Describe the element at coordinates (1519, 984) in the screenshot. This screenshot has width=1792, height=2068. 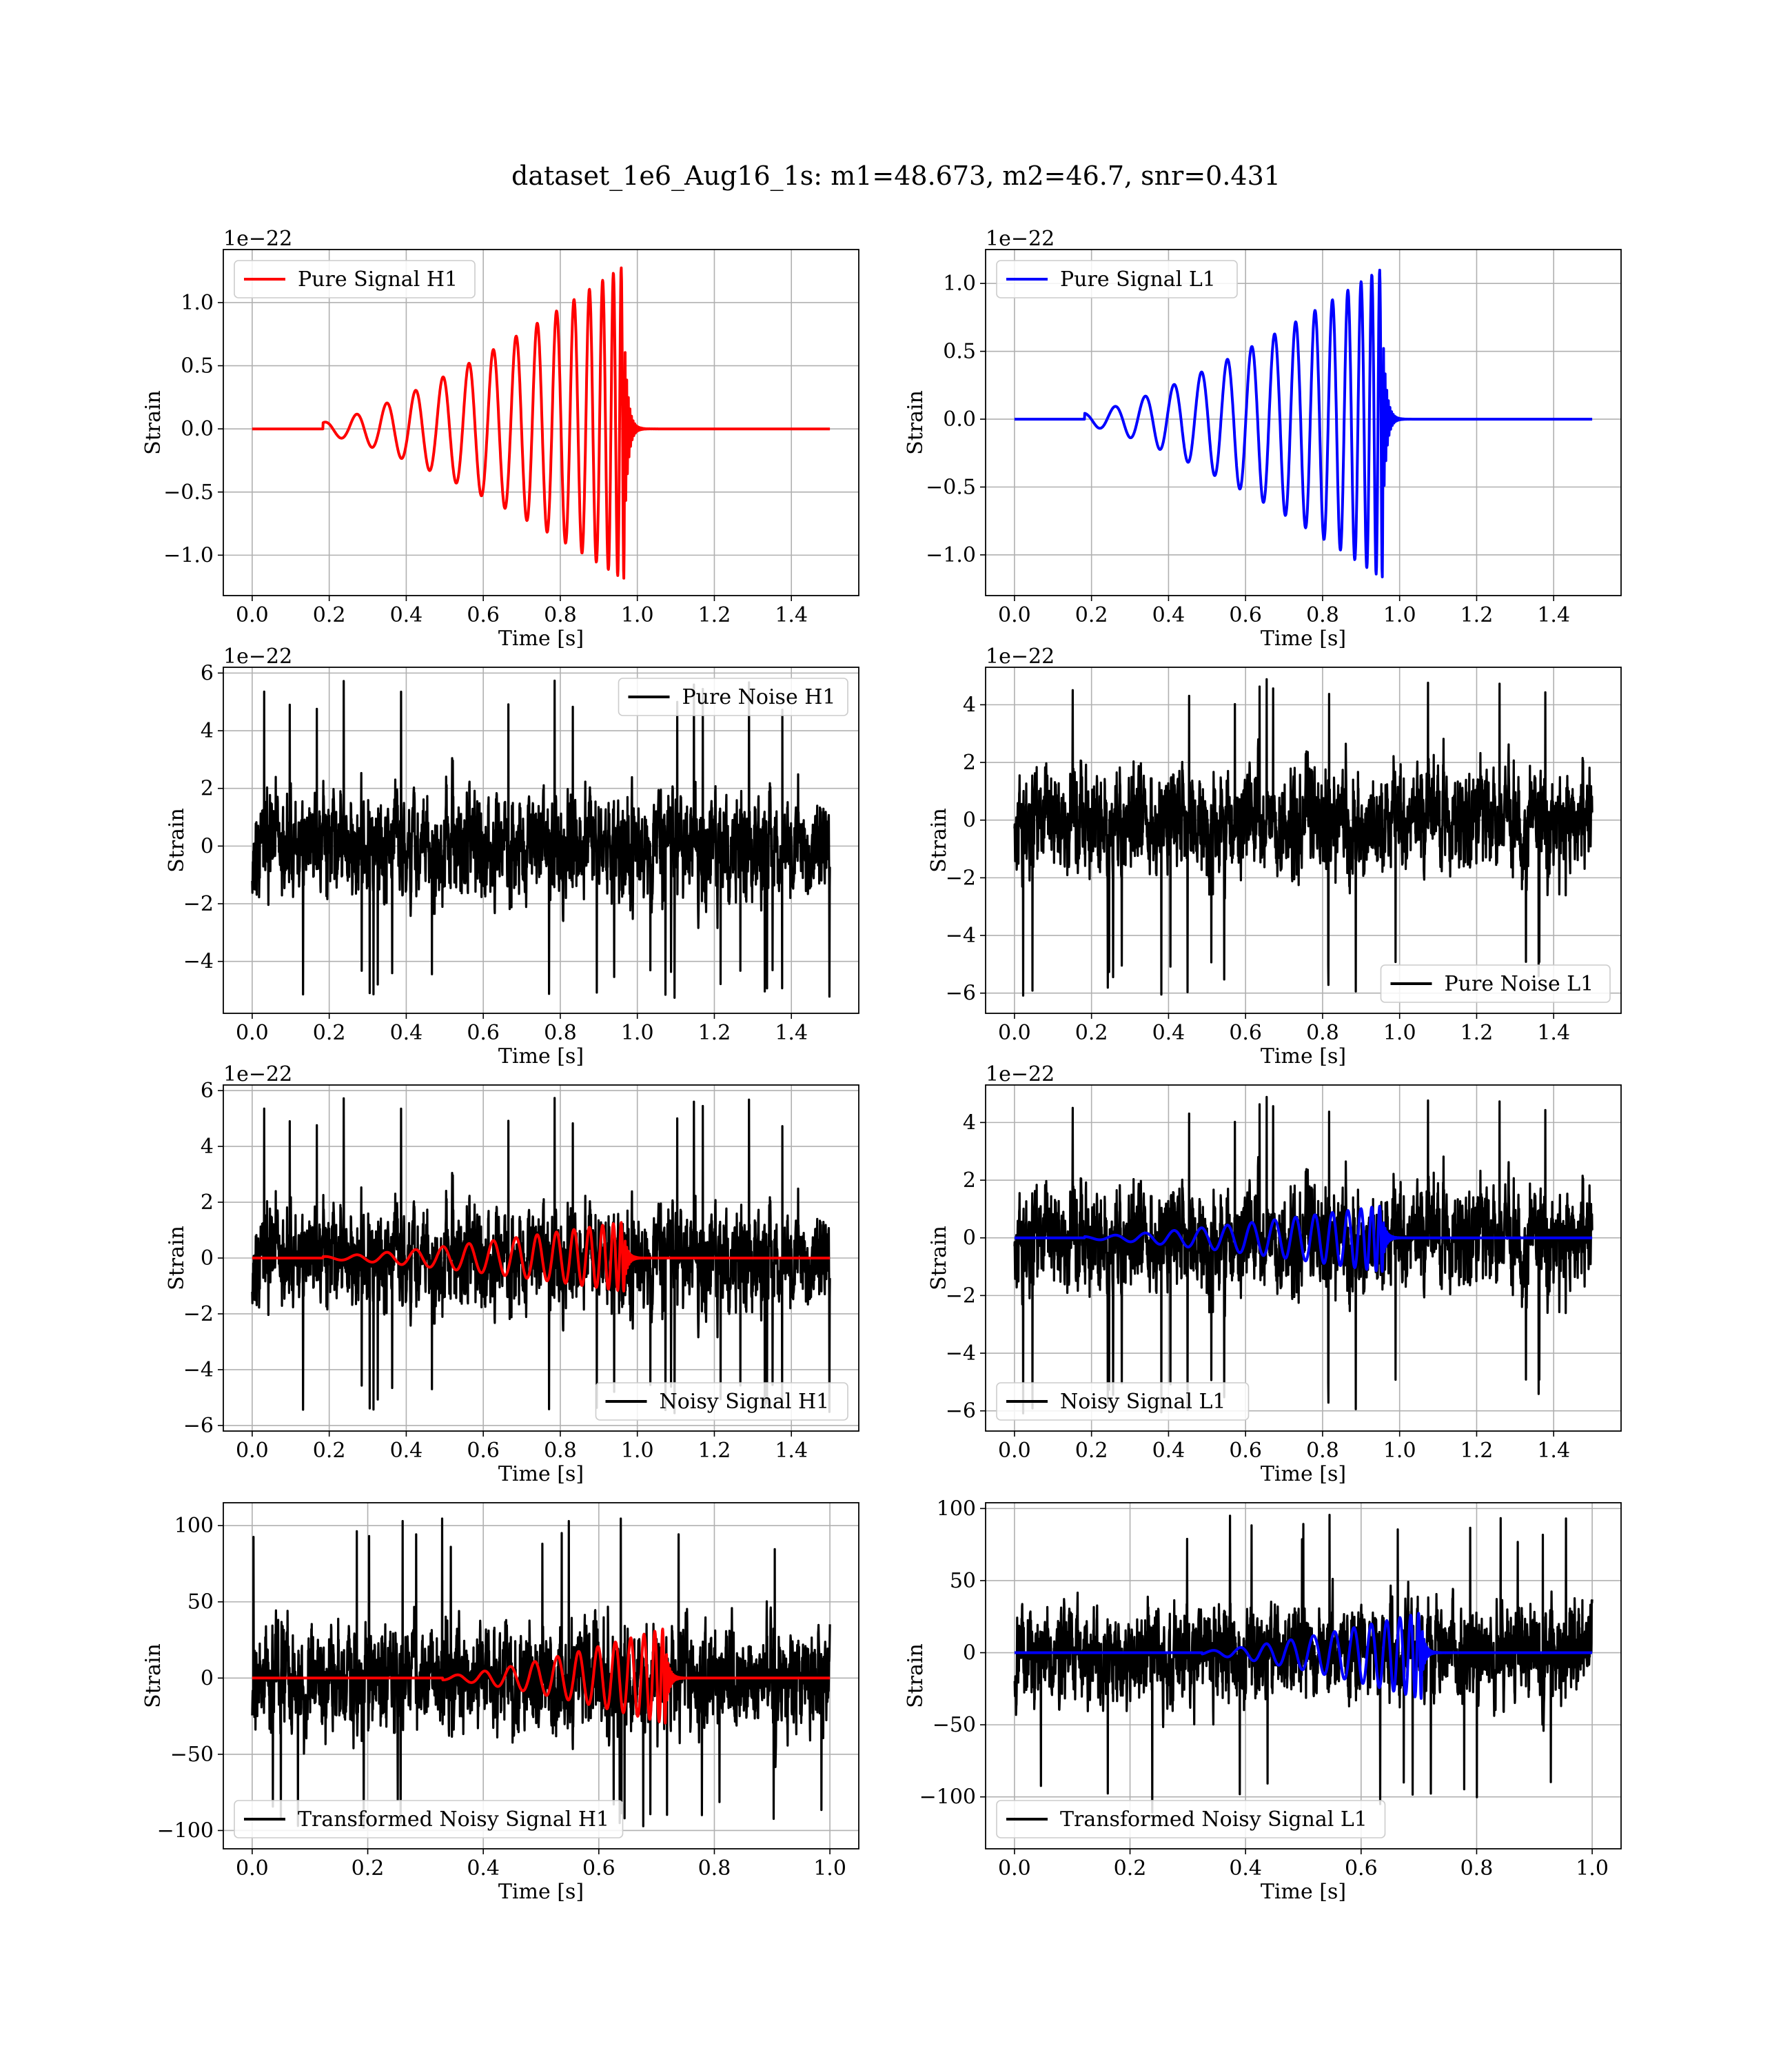
I see `legend-label: Pure Noise L1` at that location.